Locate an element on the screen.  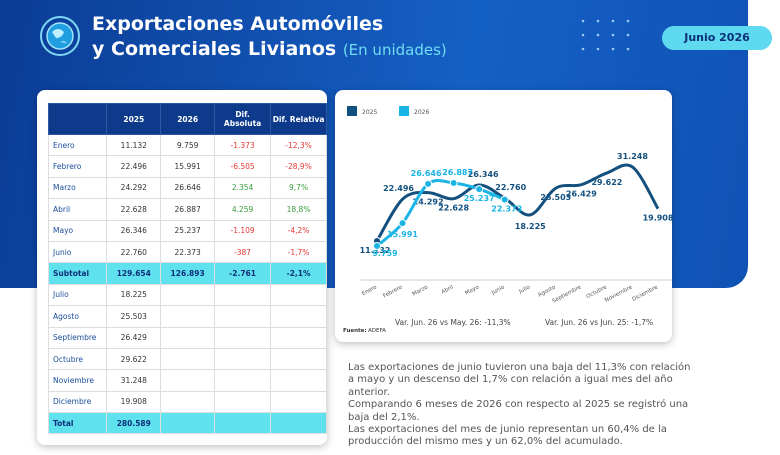
header-row: 2025 2026 Dif. Absoluta Dif. Relativa is located at coordinates (187, 119).